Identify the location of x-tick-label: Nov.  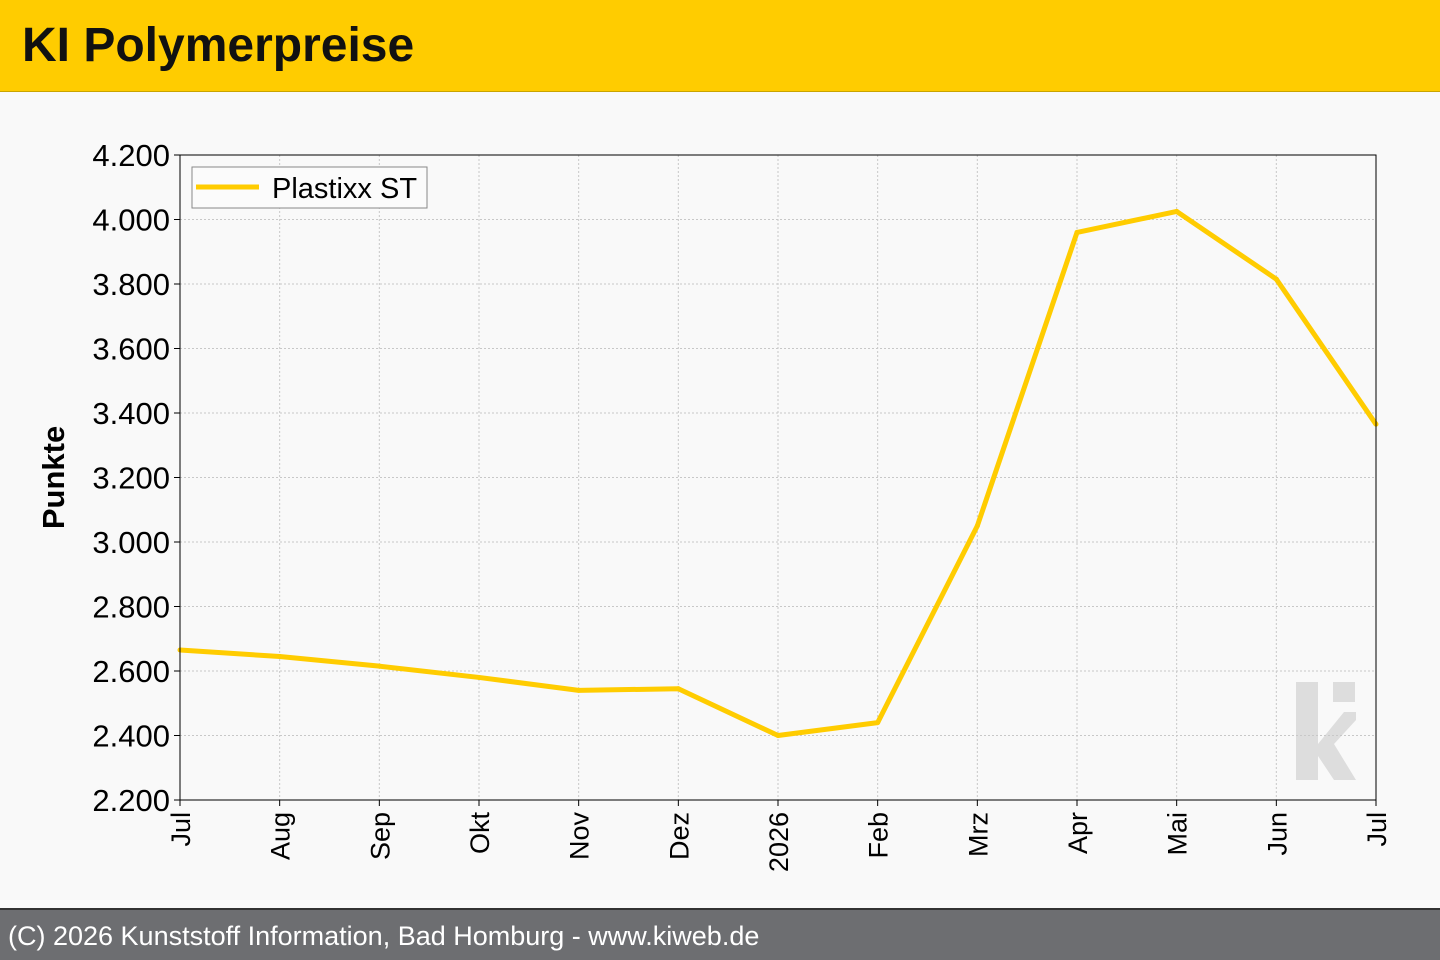
(580, 836).